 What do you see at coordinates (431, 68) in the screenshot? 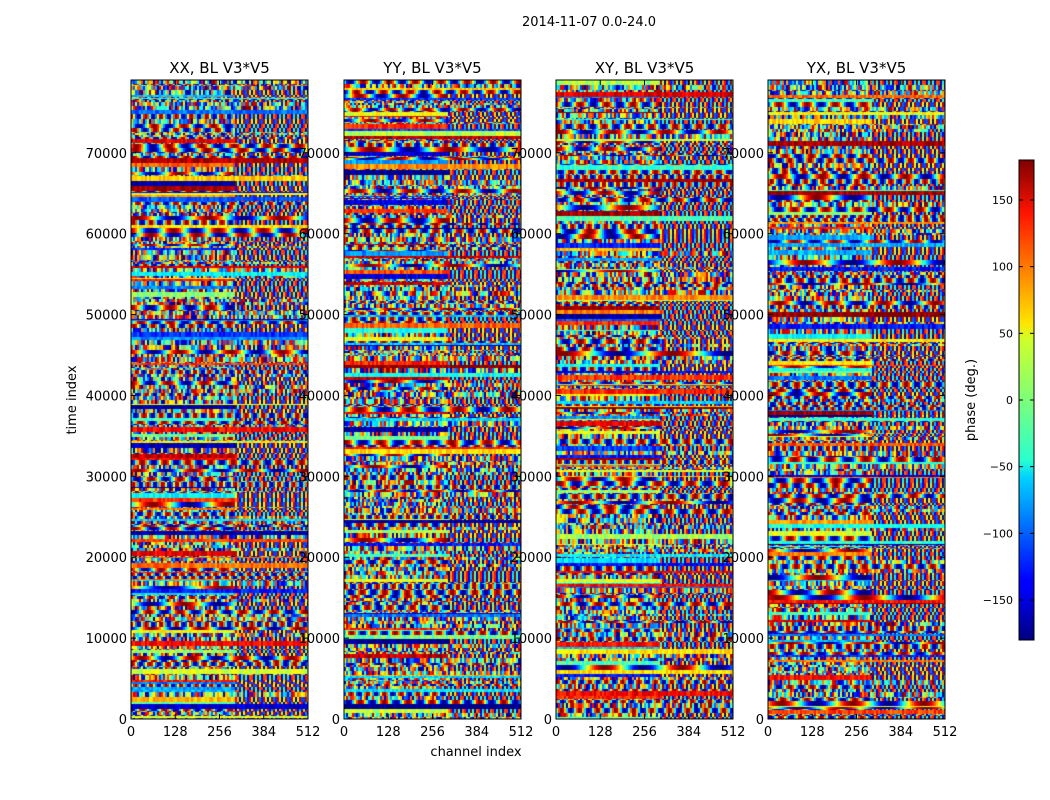
I see `panel-title: YY, BL V3*V5` at bounding box center [431, 68].